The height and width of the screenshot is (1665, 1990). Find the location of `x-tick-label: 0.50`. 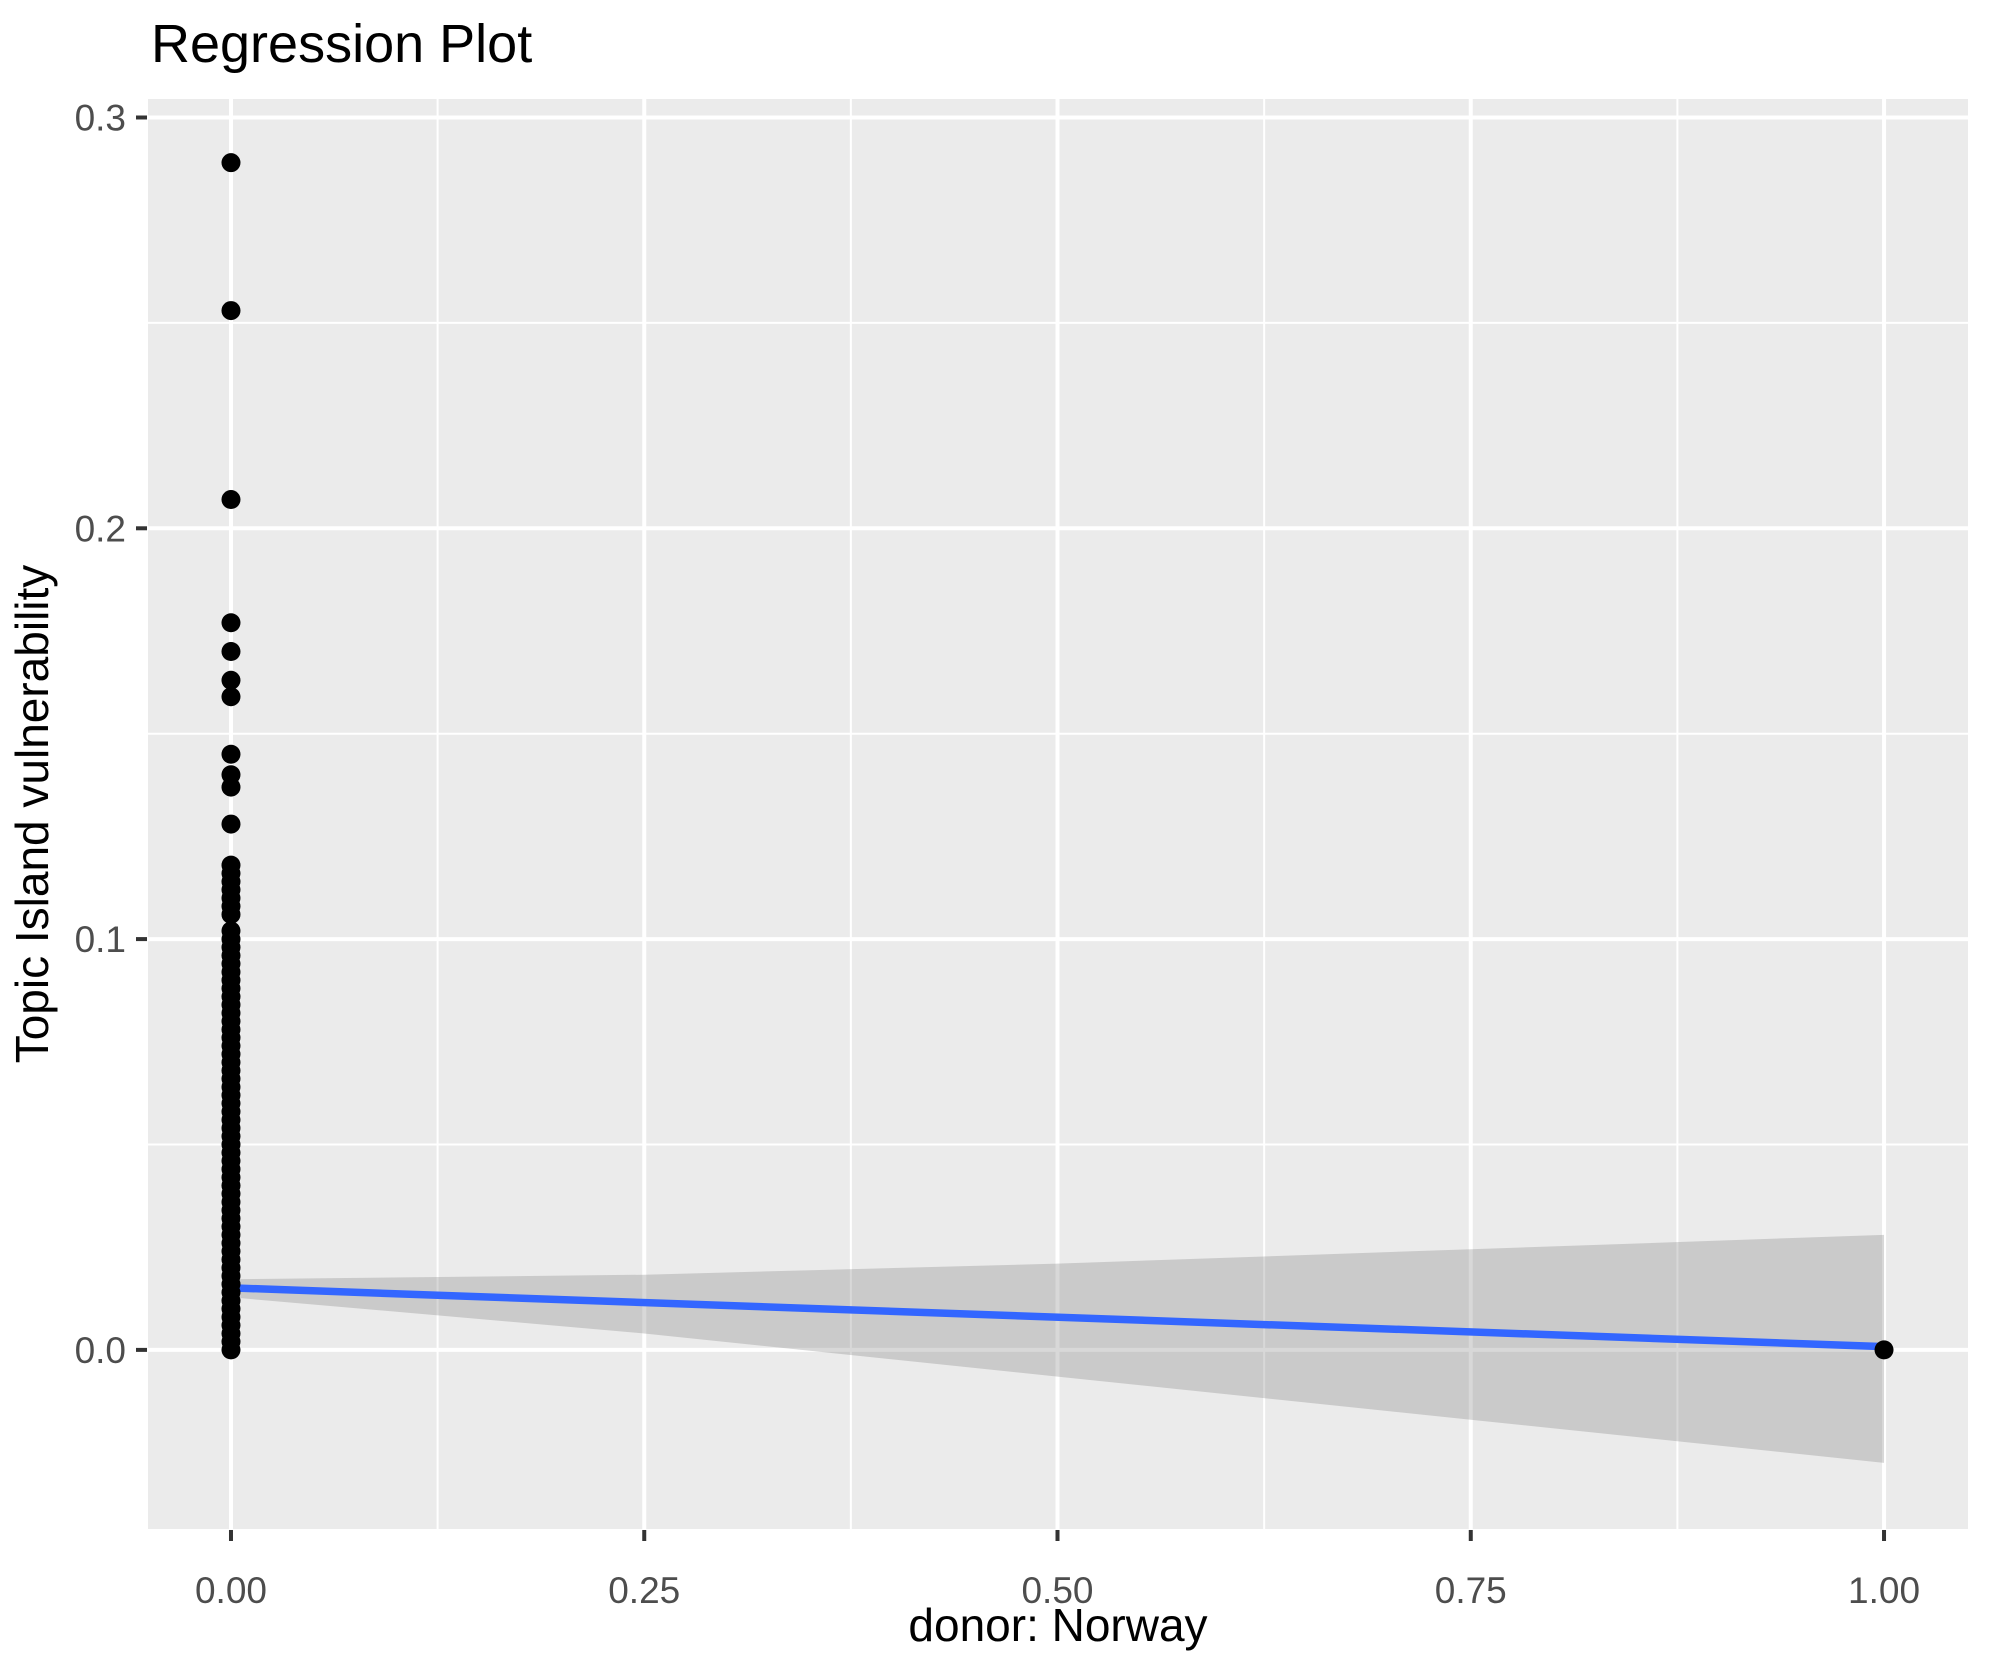

x-tick-label: 0.50 is located at coordinates (1057, 1590).